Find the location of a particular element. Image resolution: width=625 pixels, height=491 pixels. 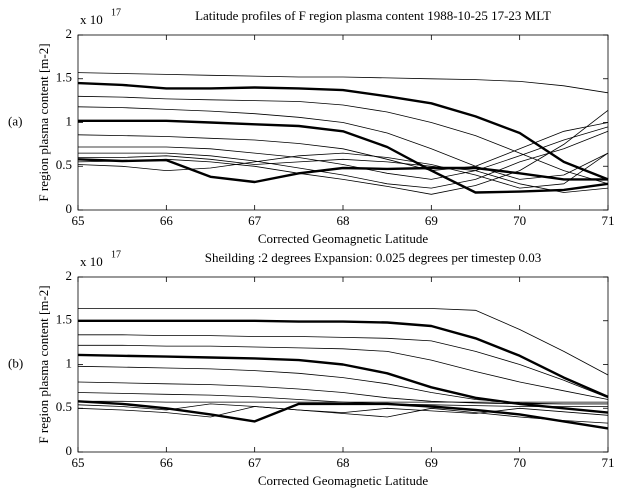

panel-label: (a) is located at coordinates (15, 120).